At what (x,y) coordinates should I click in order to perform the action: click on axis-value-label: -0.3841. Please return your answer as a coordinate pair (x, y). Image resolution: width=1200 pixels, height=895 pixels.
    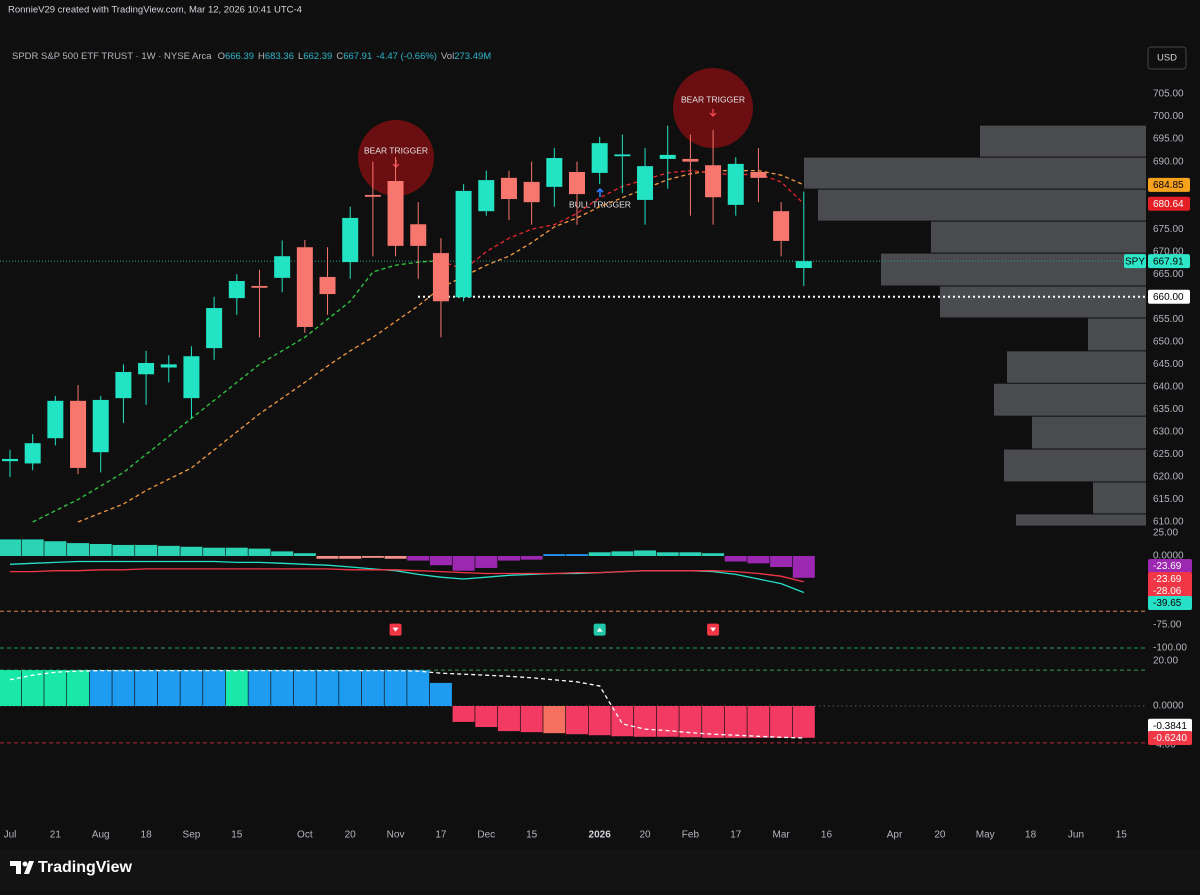
    Looking at the image, I should click on (1170, 725).